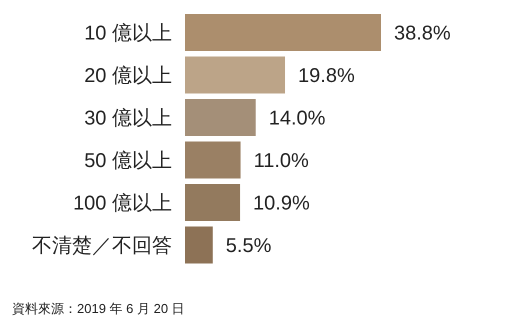 The width and height of the screenshot is (510, 326). Describe the element at coordinates (98, 308) in the screenshot. I see `source-note: 資料來源：2019 年 6 月 20 日` at that location.